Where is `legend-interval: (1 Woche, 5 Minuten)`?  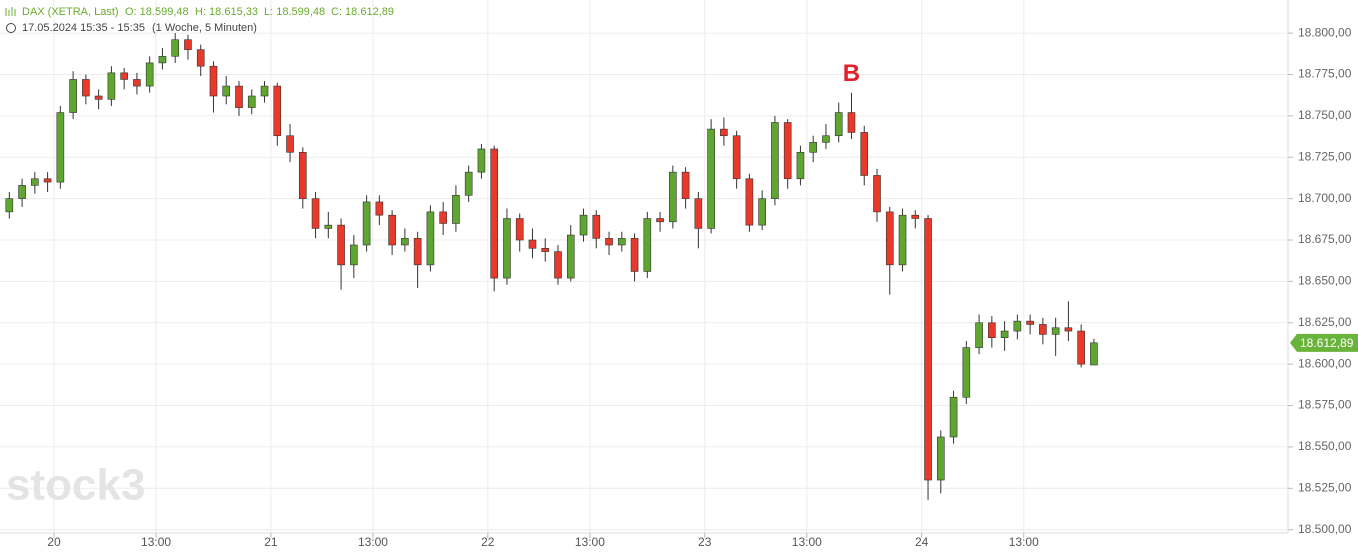 legend-interval: (1 Woche, 5 Minuten) is located at coordinates (204, 28).